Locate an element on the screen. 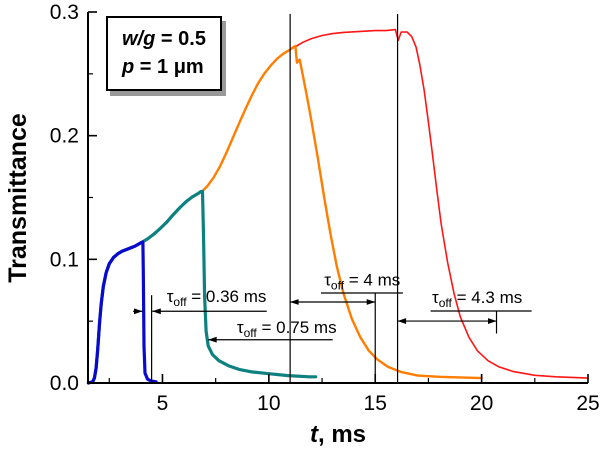 This screenshot has width=606, height=455. y-tick-label: 0.0 is located at coordinates (64, 383).